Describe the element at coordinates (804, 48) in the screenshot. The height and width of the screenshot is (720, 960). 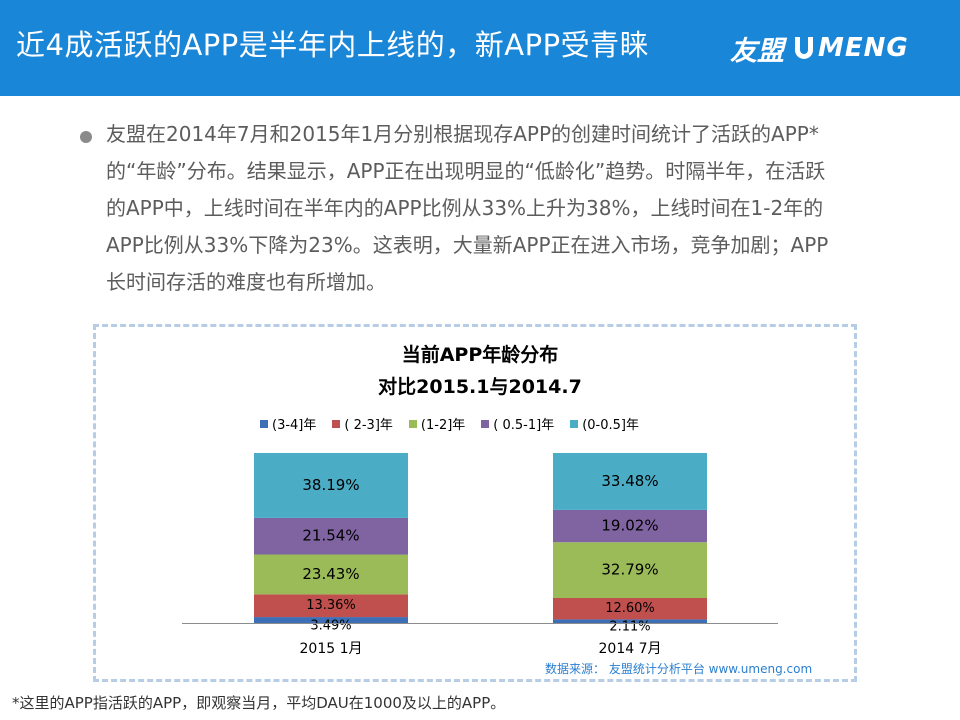
I see `umeng-u-icon` at that location.